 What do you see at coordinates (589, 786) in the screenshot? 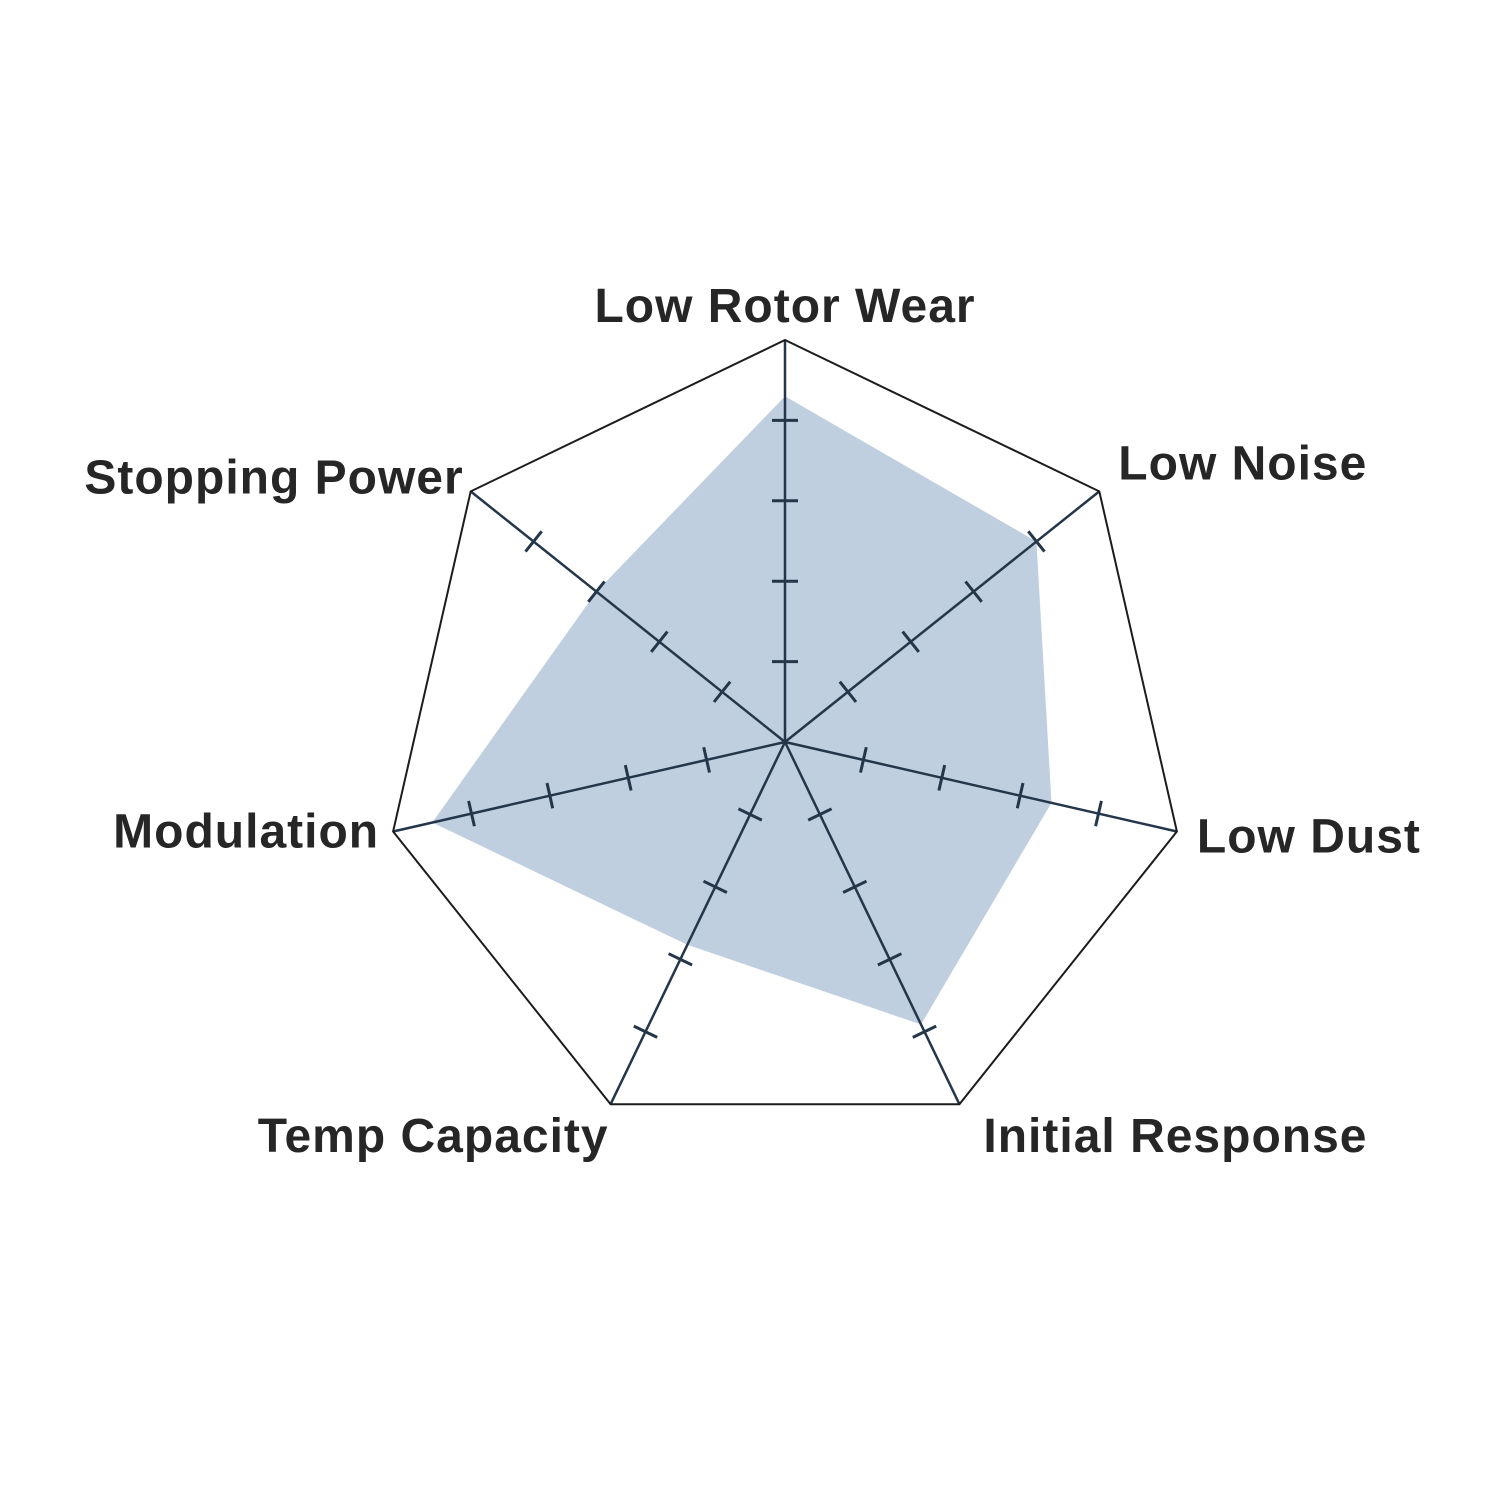
I see `axis-spoke-modulation` at bounding box center [589, 786].